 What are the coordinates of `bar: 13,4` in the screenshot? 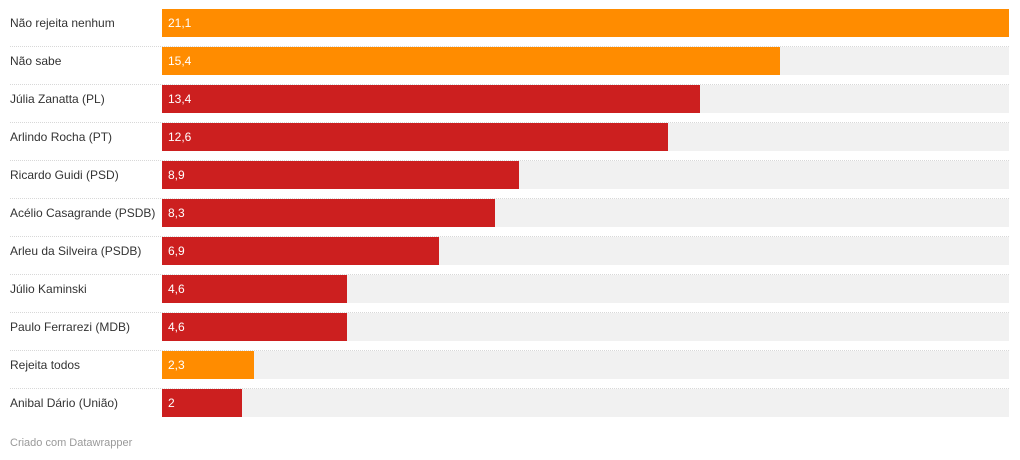 It's located at (431, 99).